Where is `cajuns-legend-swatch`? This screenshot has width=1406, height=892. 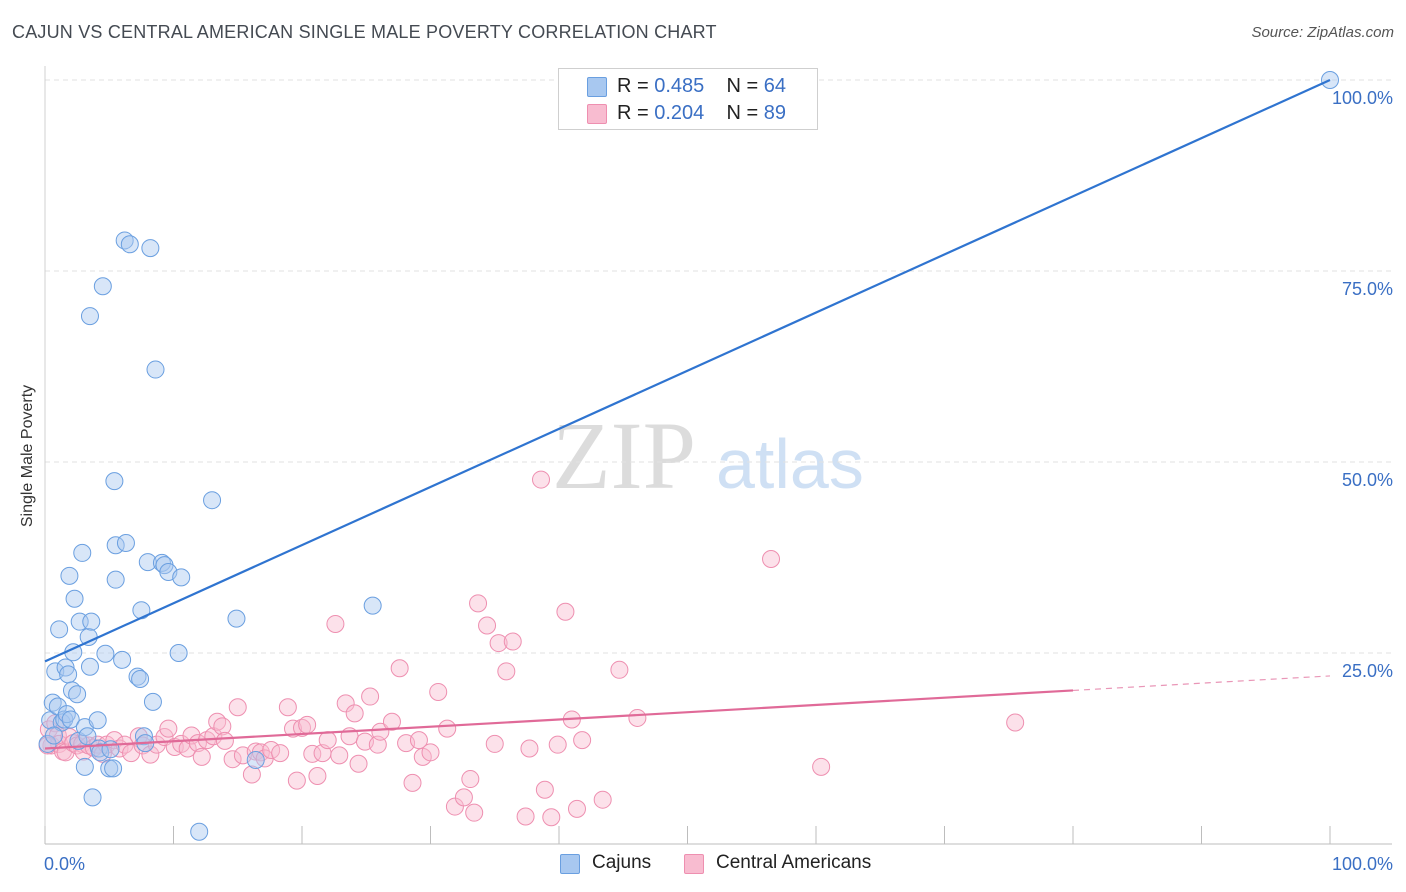
cajuns-legend-swatch is located at coordinates (570, 864).